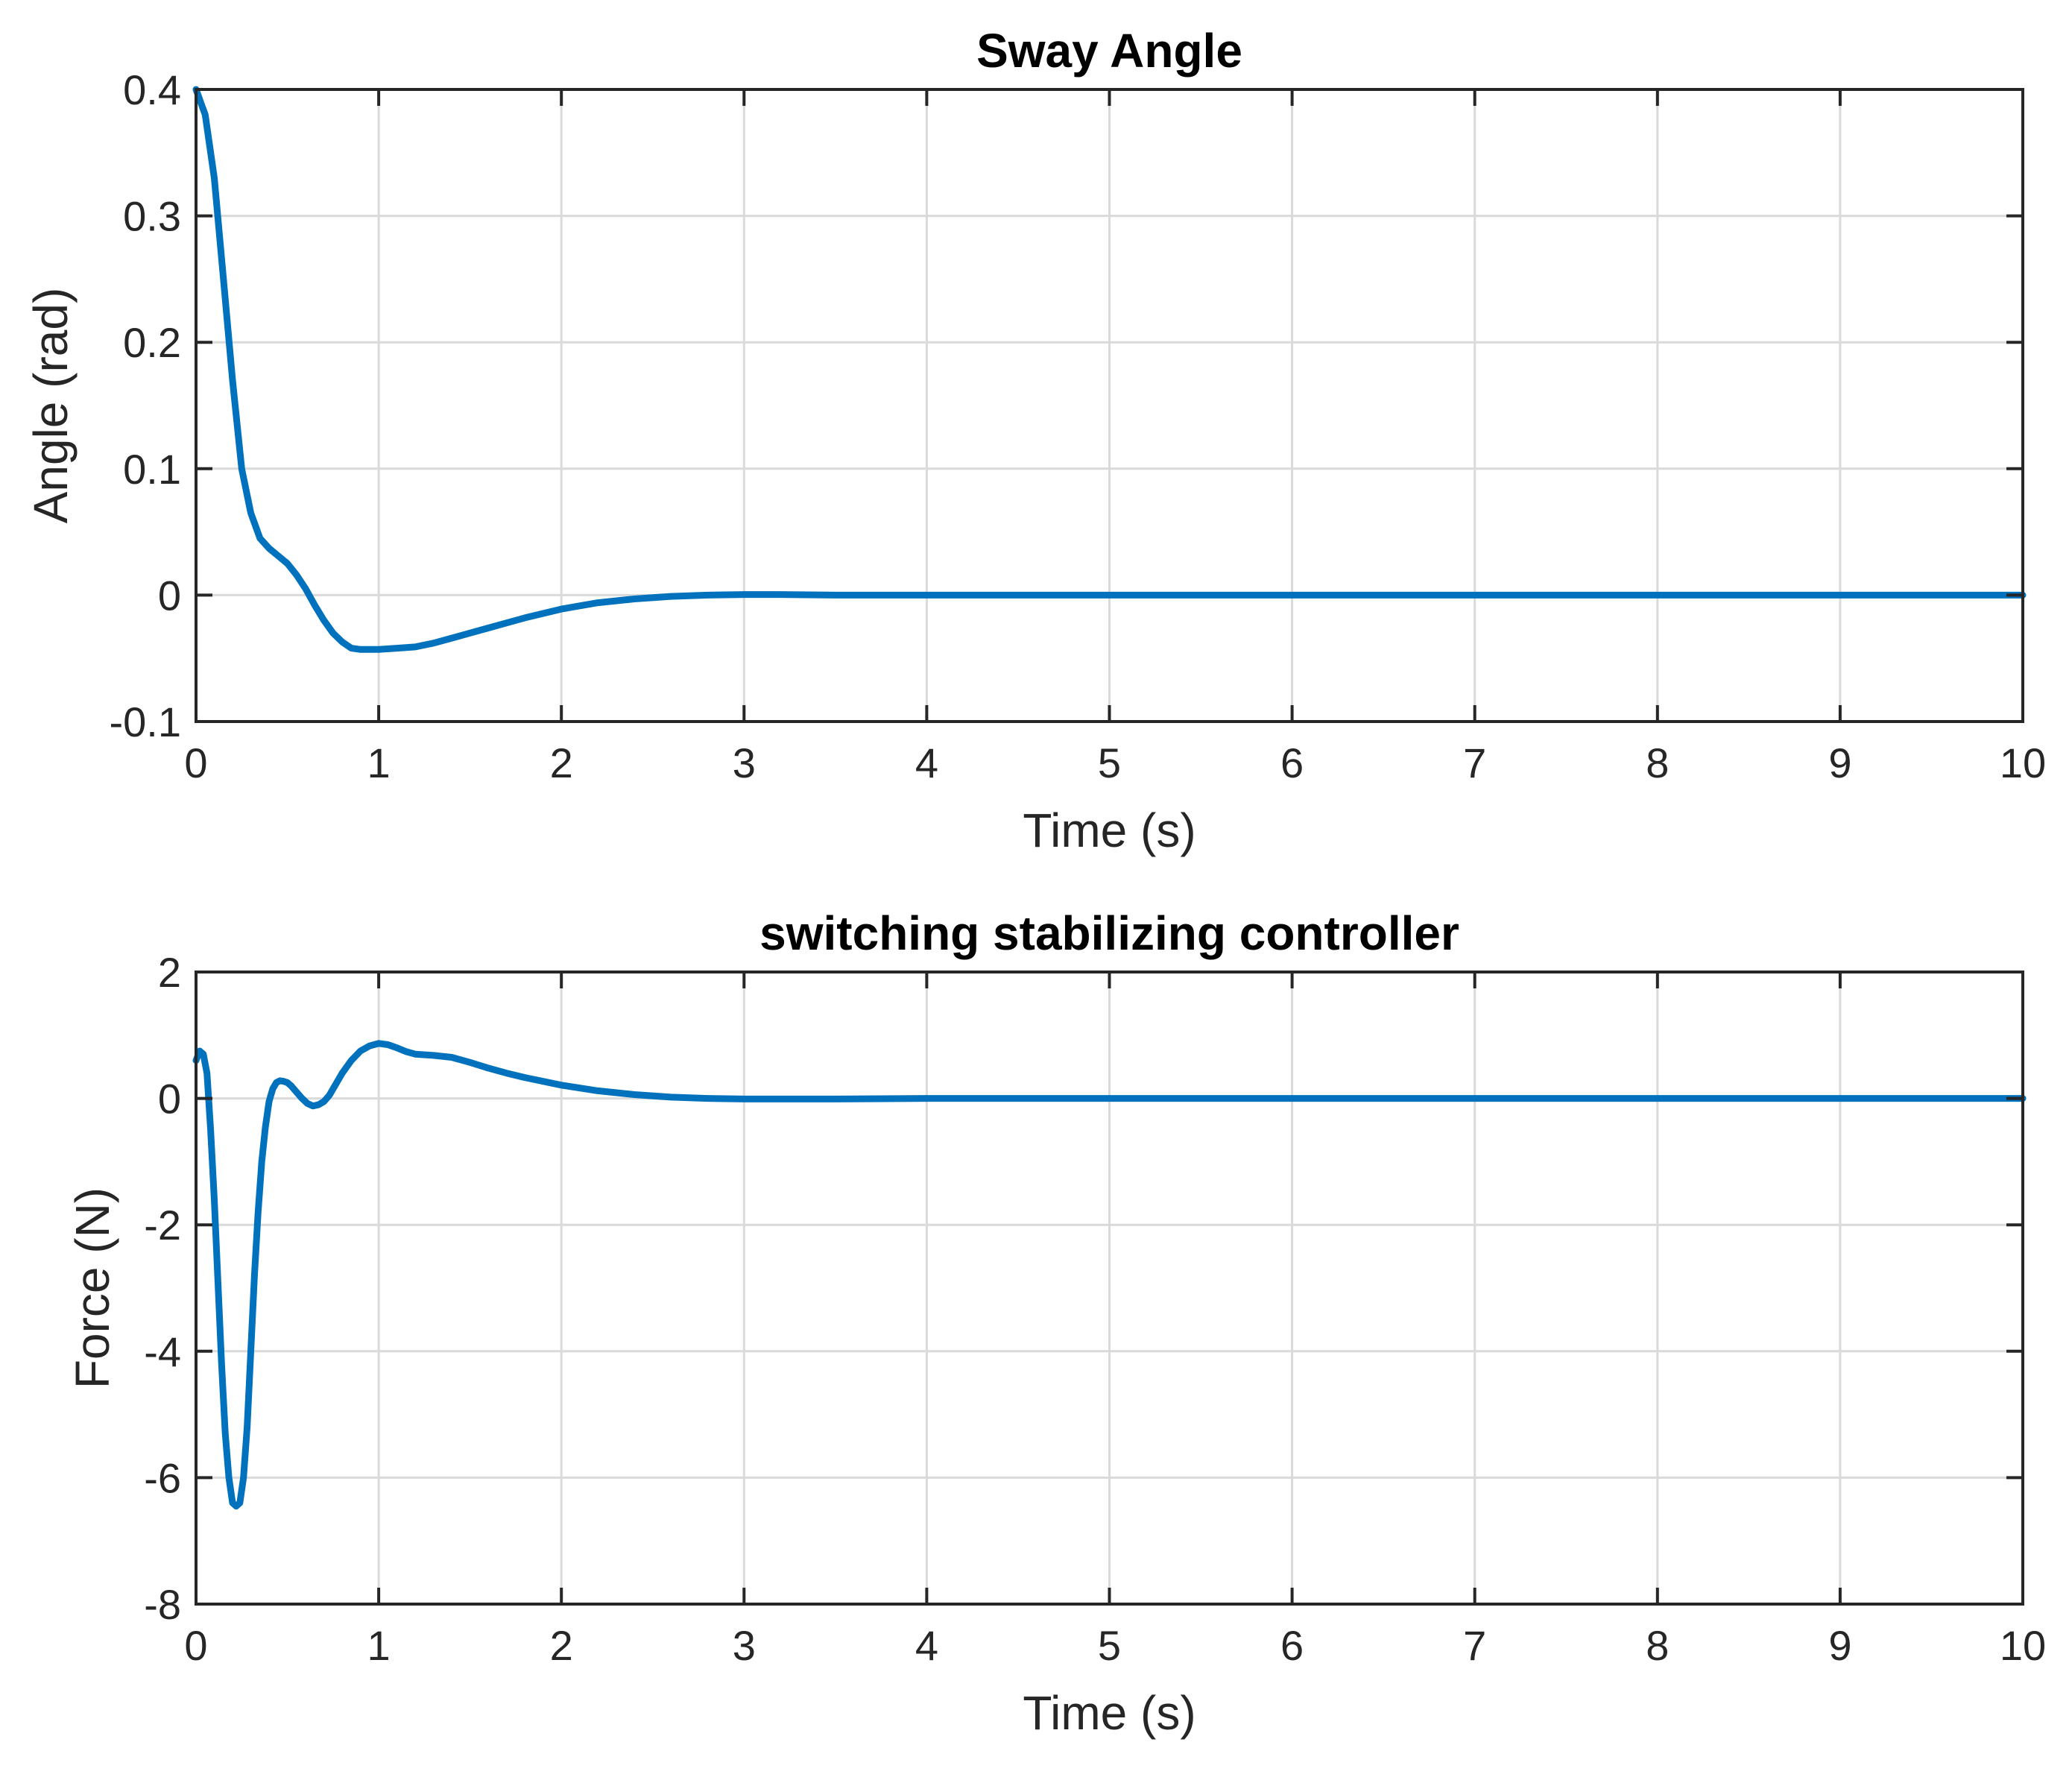 This screenshot has height=1780, width=2072. Describe the element at coordinates (162, 1477) in the screenshot. I see `y-tick-label: -6` at that location.